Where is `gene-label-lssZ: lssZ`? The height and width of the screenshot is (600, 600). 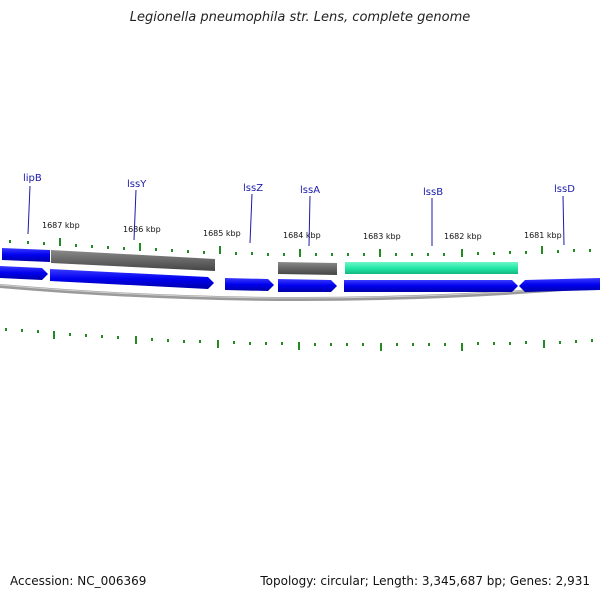 gene-label-lssZ: lssZ is located at coordinates (253, 188).